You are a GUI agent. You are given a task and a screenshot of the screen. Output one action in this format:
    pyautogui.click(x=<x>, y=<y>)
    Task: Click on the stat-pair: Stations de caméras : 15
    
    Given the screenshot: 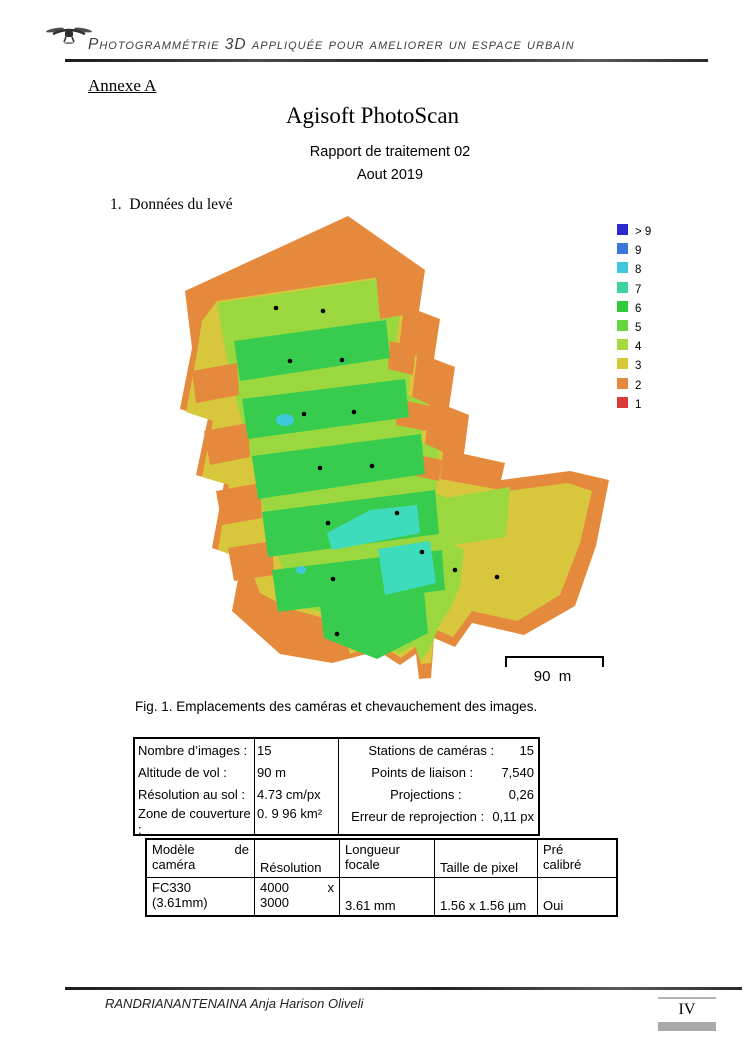 What is the action you would take?
    pyautogui.click(x=438, y=751)
    